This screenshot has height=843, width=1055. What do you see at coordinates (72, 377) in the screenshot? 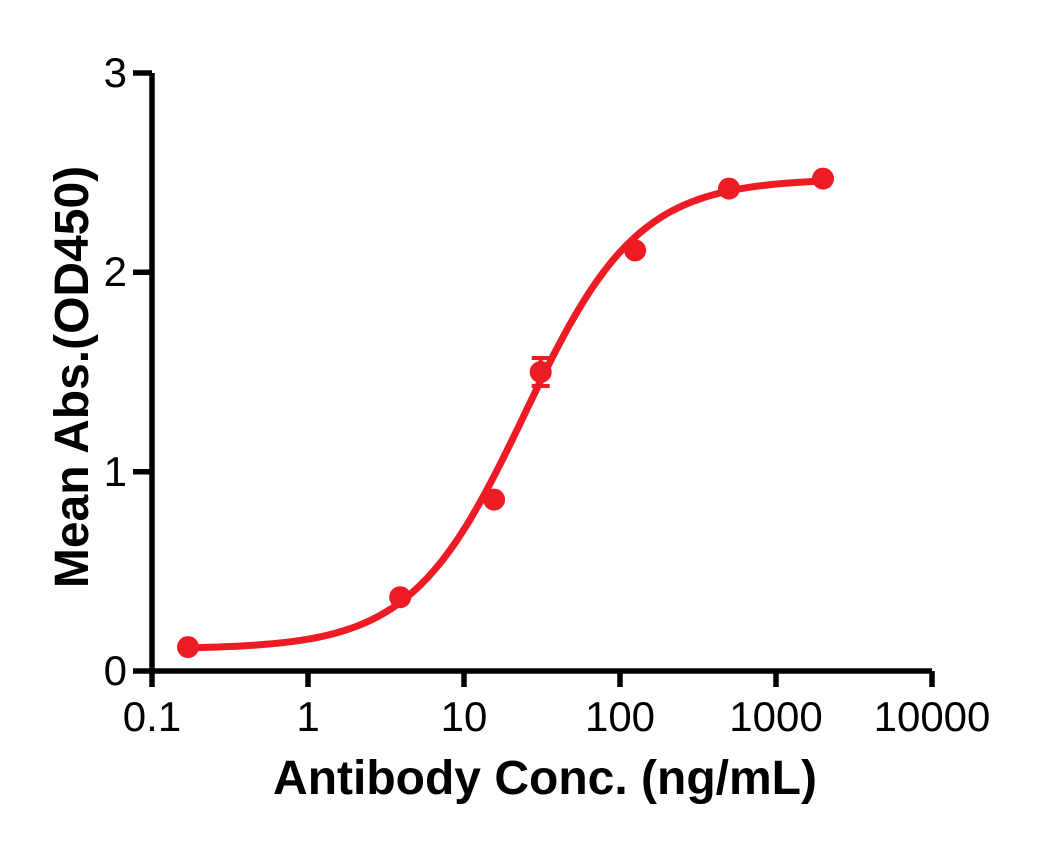
I see `y-axis-title: Mean Abs.(OD450)` at bounding box center [72, 377].